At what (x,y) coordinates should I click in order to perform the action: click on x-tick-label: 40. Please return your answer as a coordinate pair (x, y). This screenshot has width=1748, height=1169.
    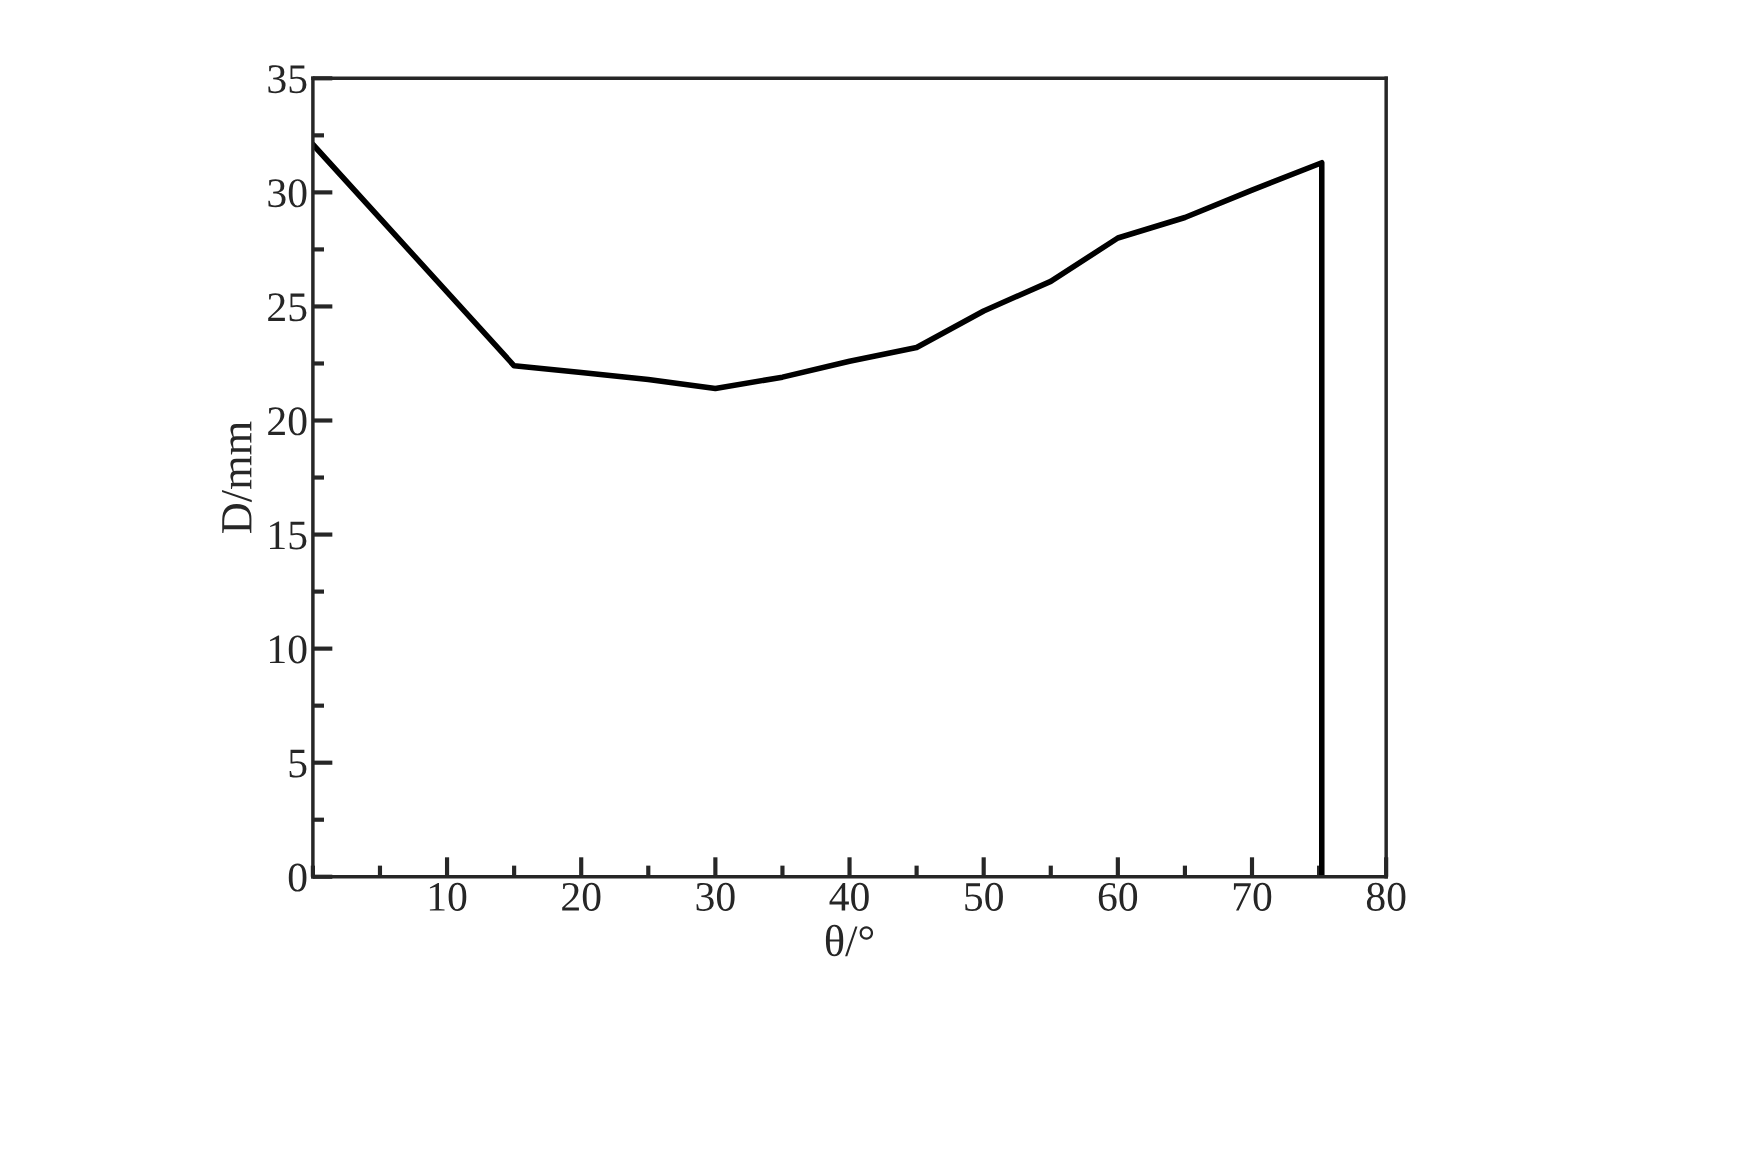
    Looking at the image, I should click on (849, 896).